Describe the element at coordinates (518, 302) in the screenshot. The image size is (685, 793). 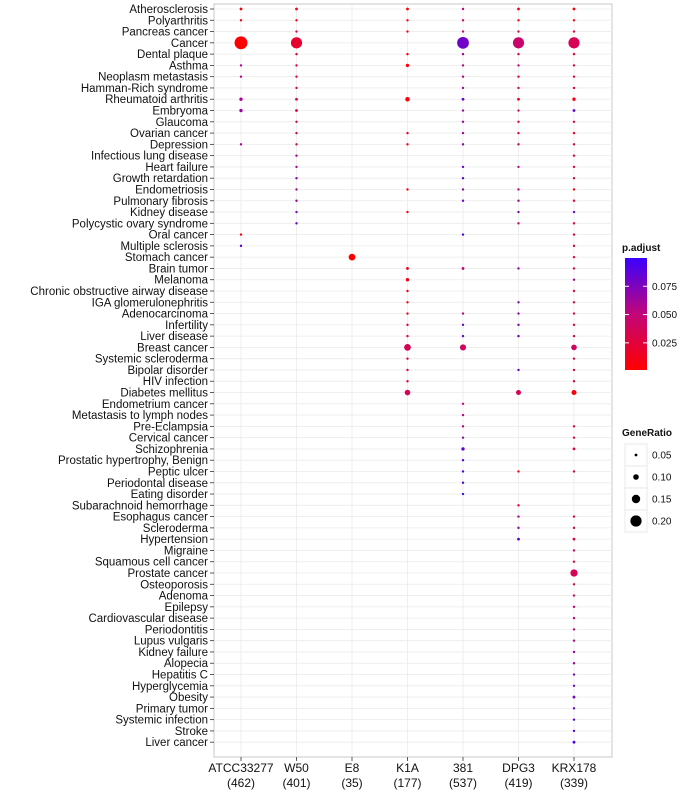
I see `point-dpg3-iga-glomerulonephritis` at that location.